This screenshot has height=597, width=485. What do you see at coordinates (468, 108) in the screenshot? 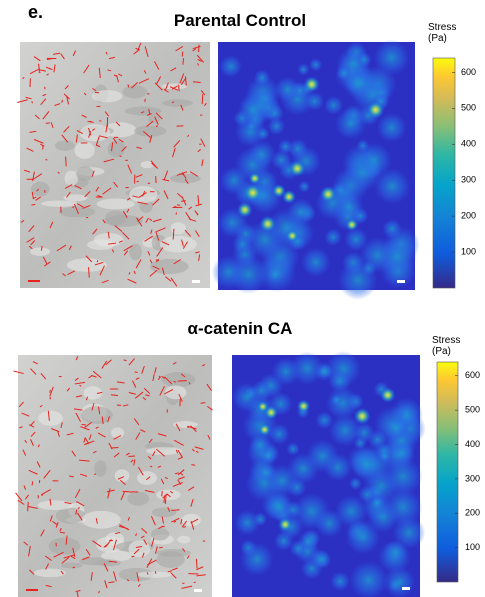
I see `colorbar-tick-label: 500` at bounding box center [468, 108].